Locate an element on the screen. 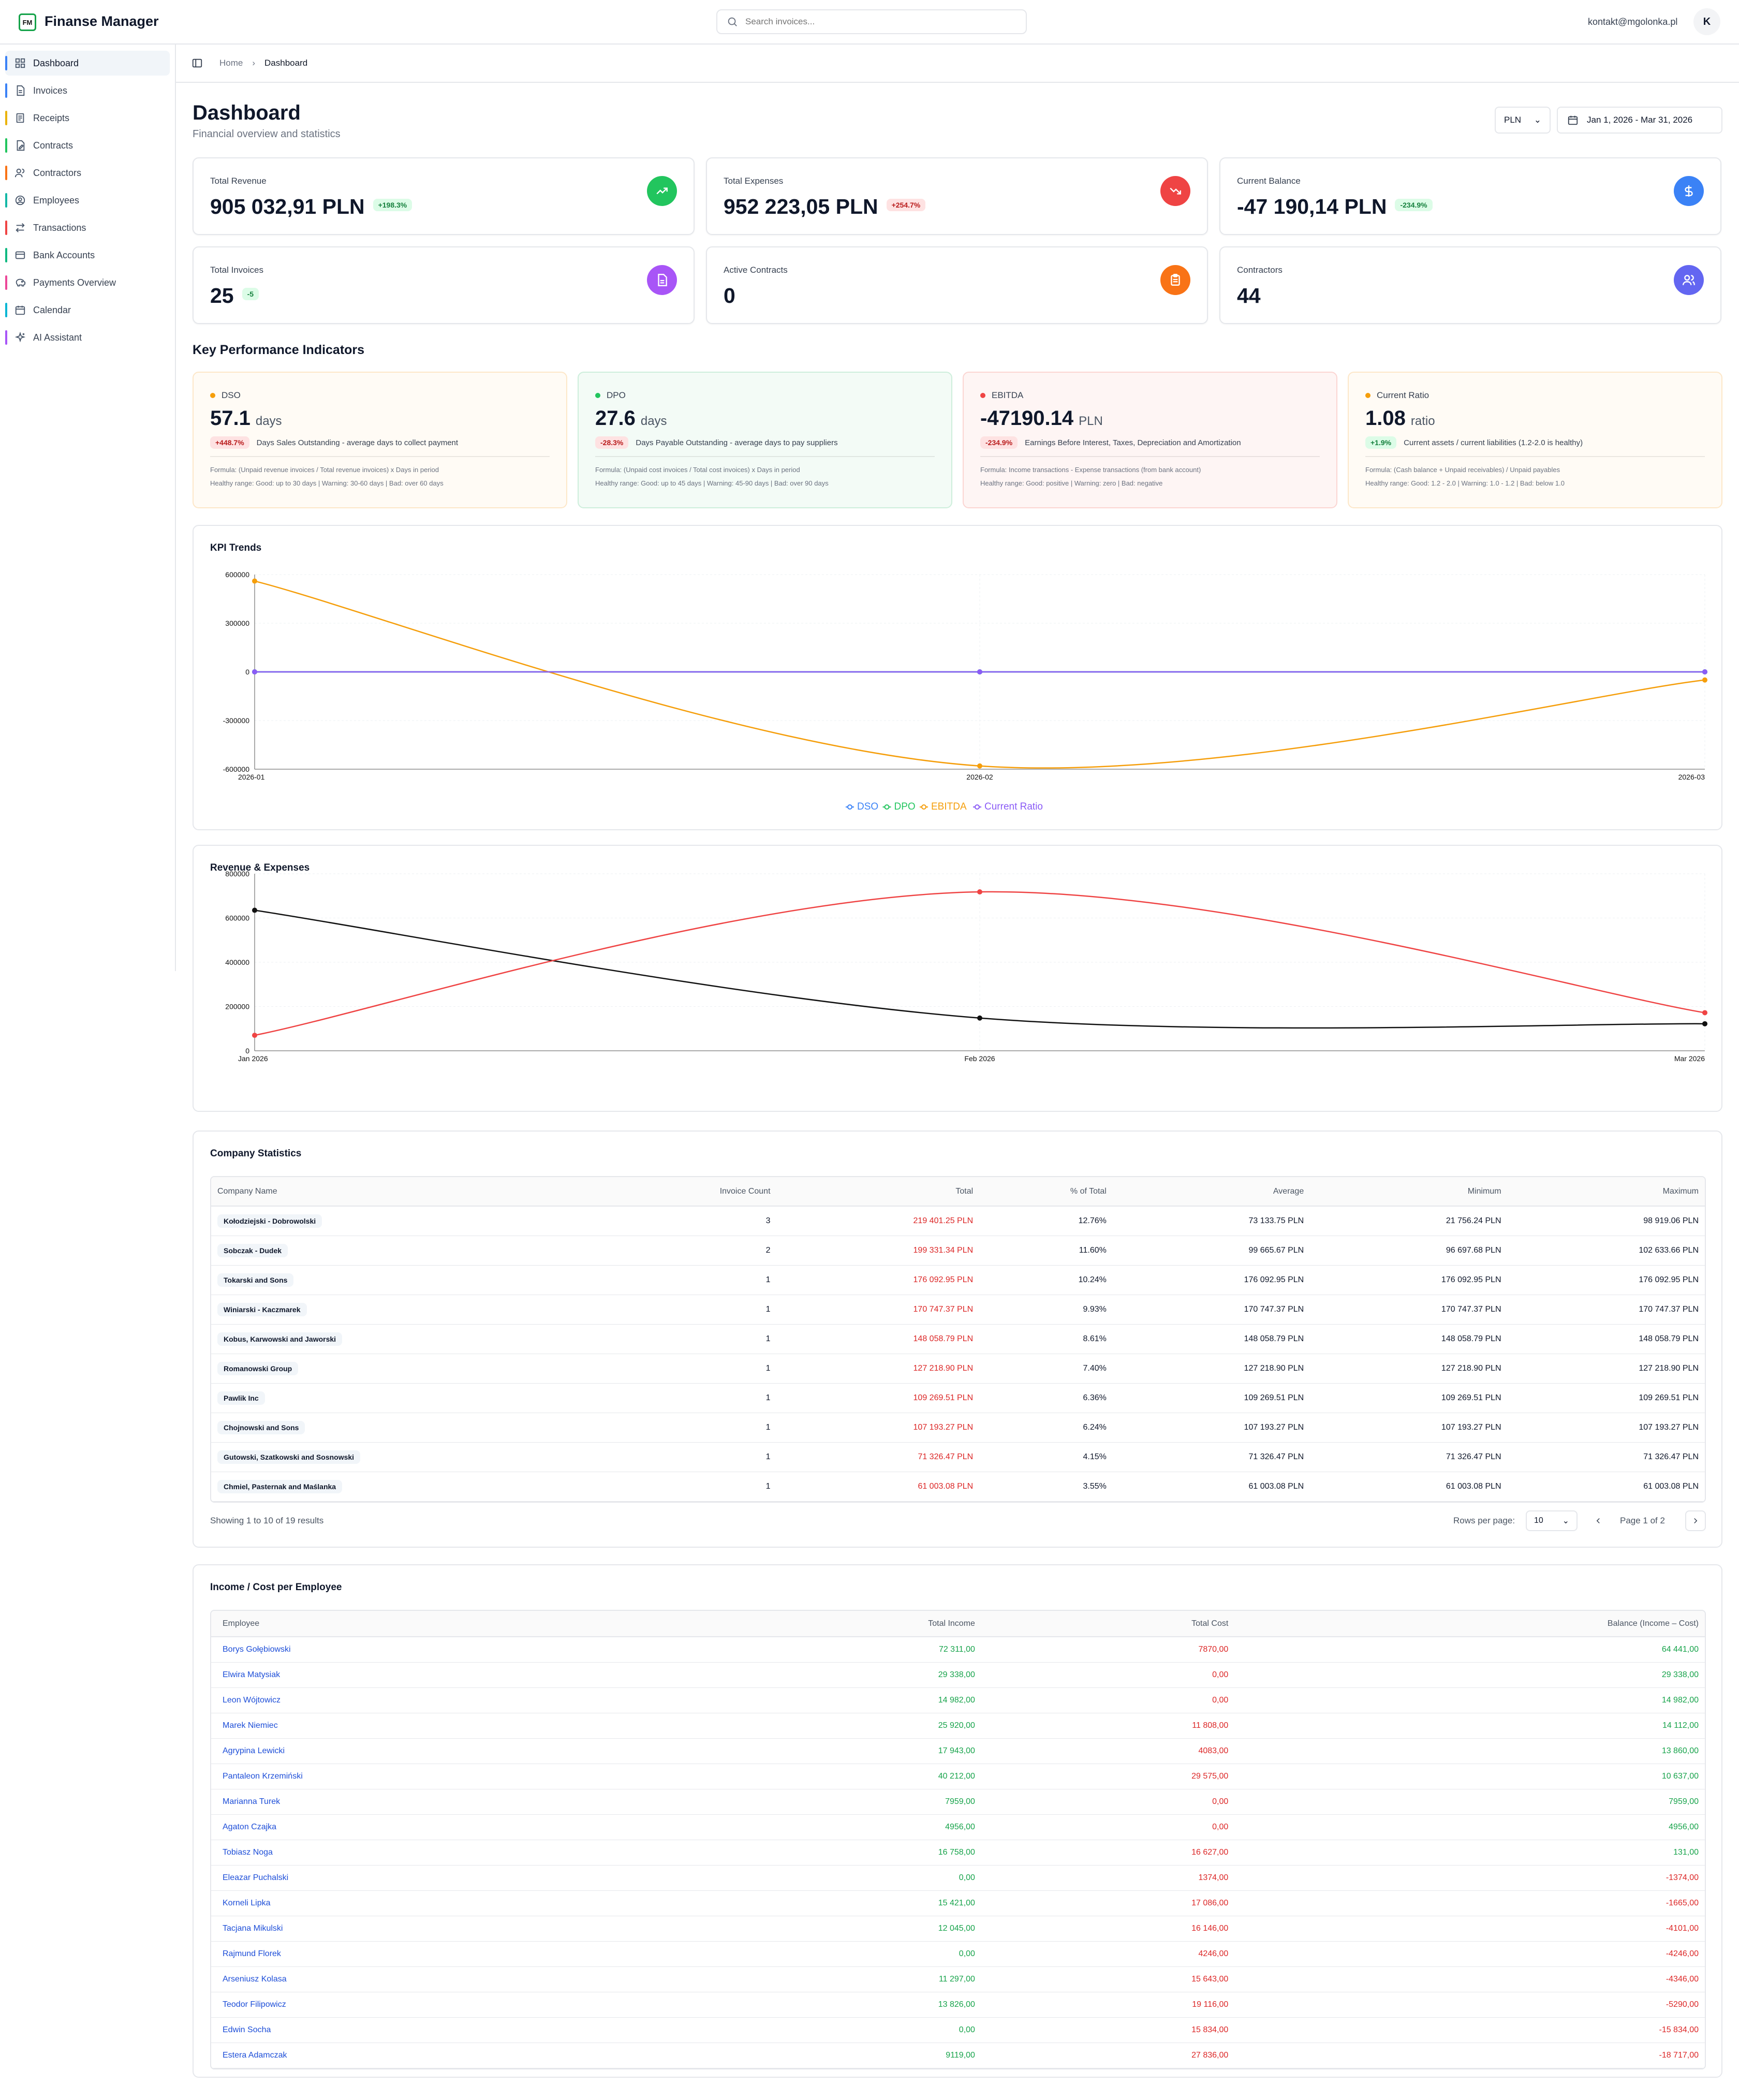 This screenshot has width=1739, height=2100. table-row: Marek Niemiec 25 920,00 11 808,00 14 112,00 is located at coordinates (958, 1726).